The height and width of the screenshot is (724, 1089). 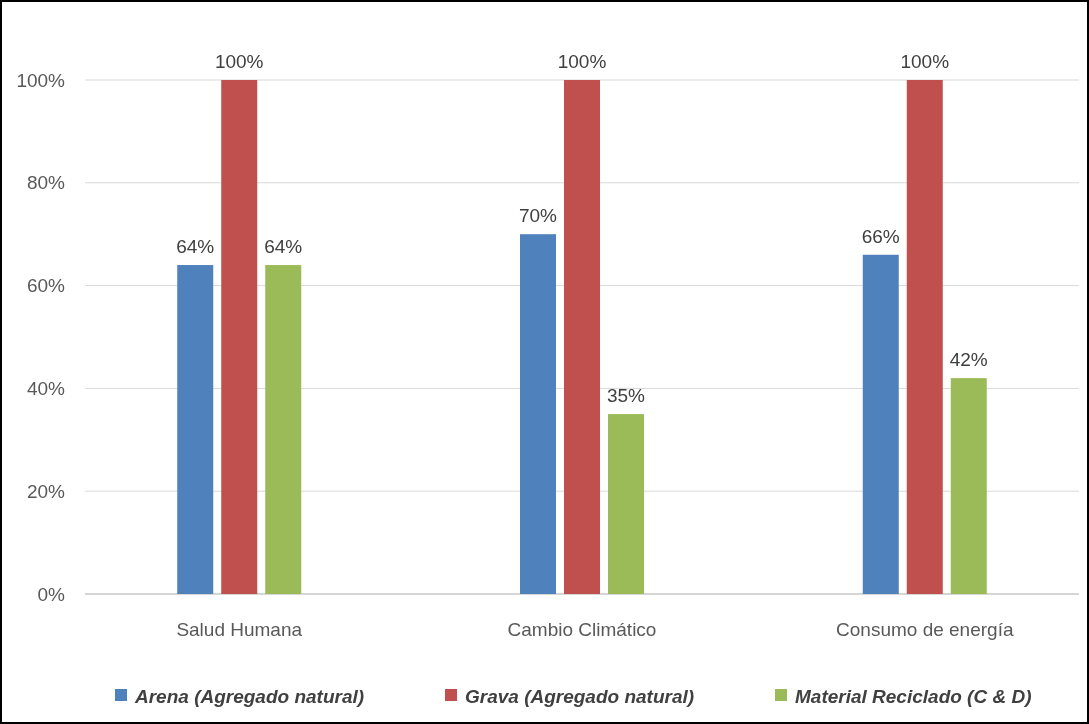 I want to click on legend-label: Material Reciclado (C & D), so click(x=913, y=696).